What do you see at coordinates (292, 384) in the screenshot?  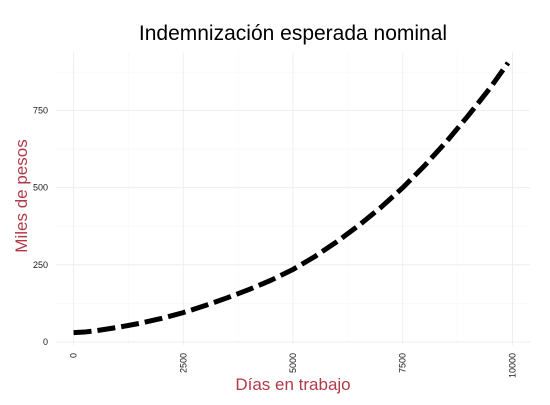 I see `x-axis-title: Días en trabajo` at bounding box center [292, 384].